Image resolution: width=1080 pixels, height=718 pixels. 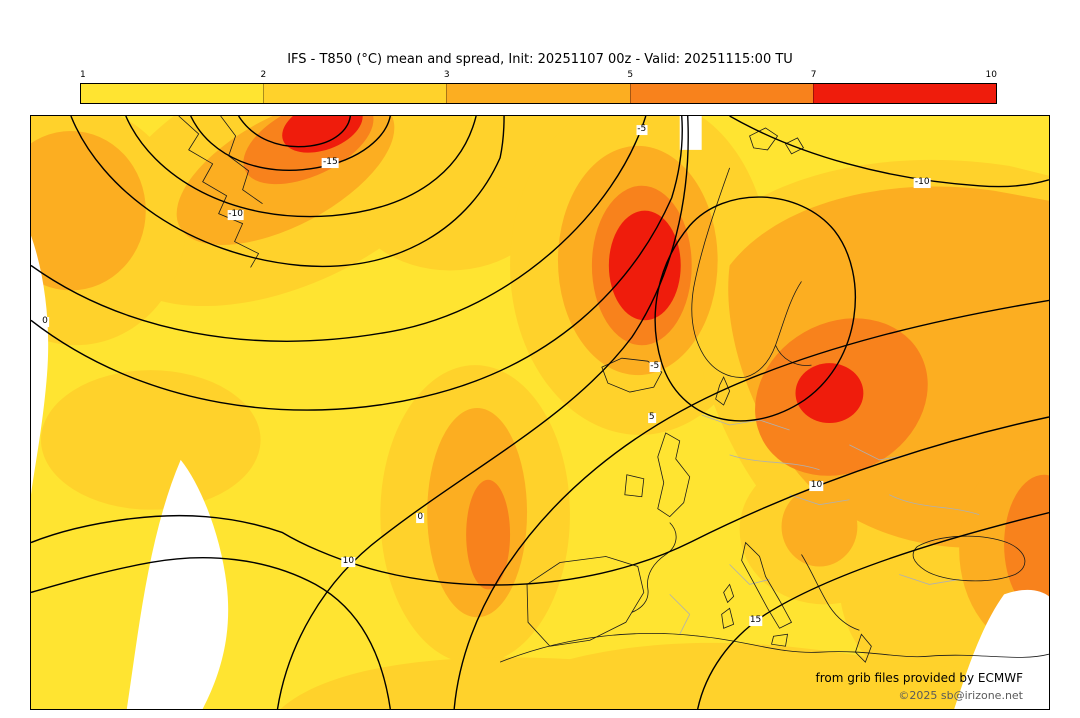 What do you see at coordinates (630, 75) in the screenshot?
I see `colorbar-tick: 5` at bounding box center [630, 75].